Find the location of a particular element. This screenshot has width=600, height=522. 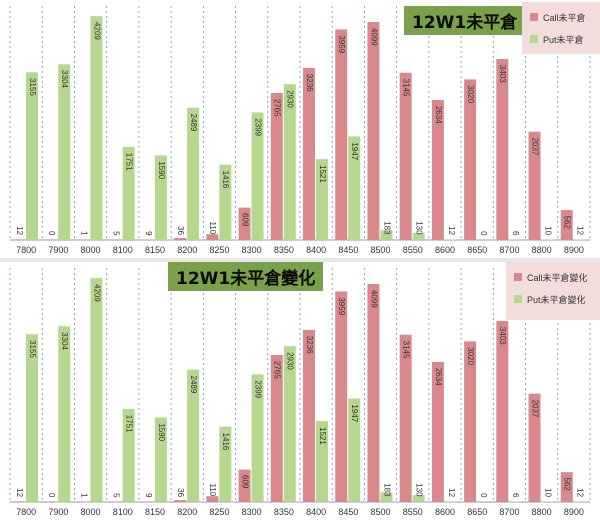

x-tick-label: 8200 is located at coordinates (187, 512).